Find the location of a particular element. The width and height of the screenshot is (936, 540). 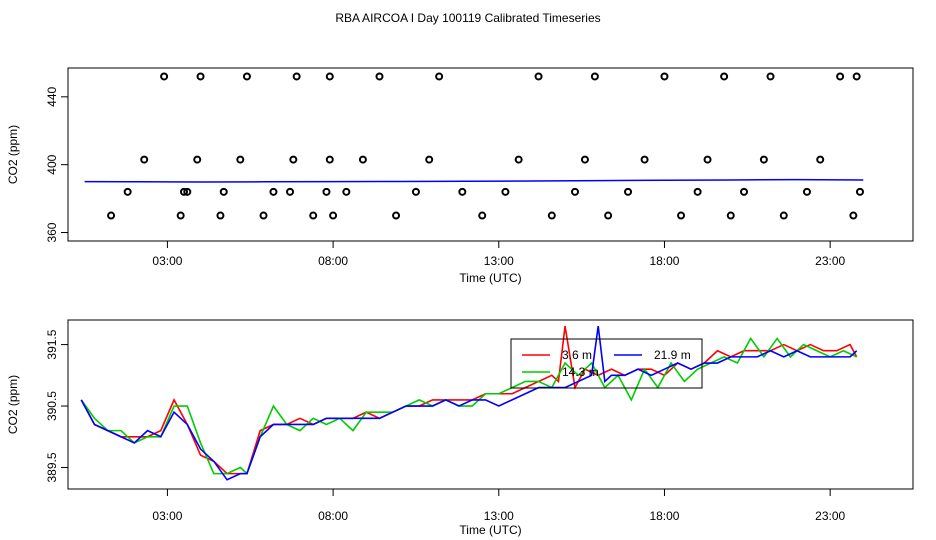

y-tick-label: 390.5 is located at coordinates (52, 406).